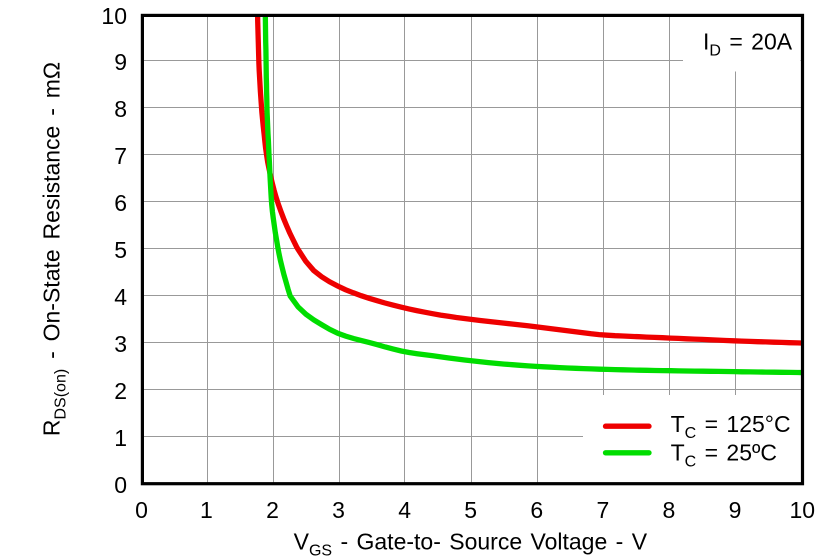 The width and height of the screenshot is (839, 559). I want to click on svg-text: TC = 125°C, so click(731, 426).